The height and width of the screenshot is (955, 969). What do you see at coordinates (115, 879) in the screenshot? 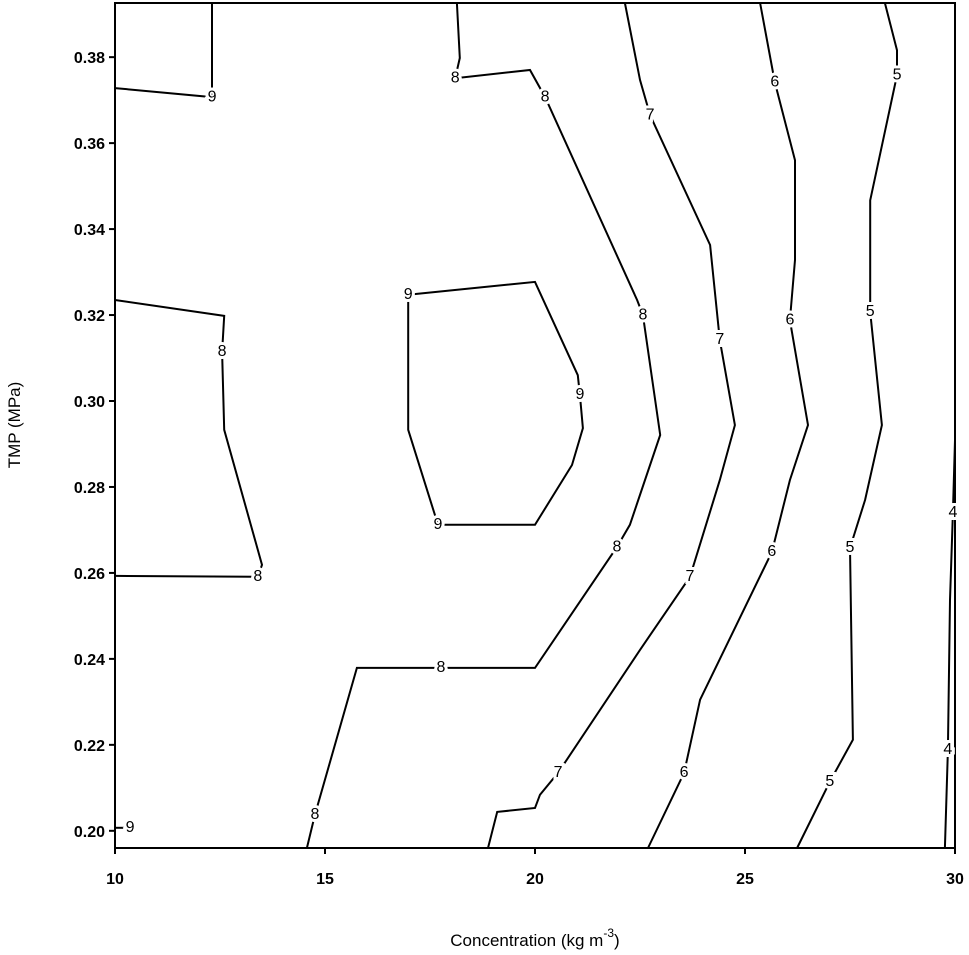
I see `x-tick-label: 10` at bounding box center [115, 879].